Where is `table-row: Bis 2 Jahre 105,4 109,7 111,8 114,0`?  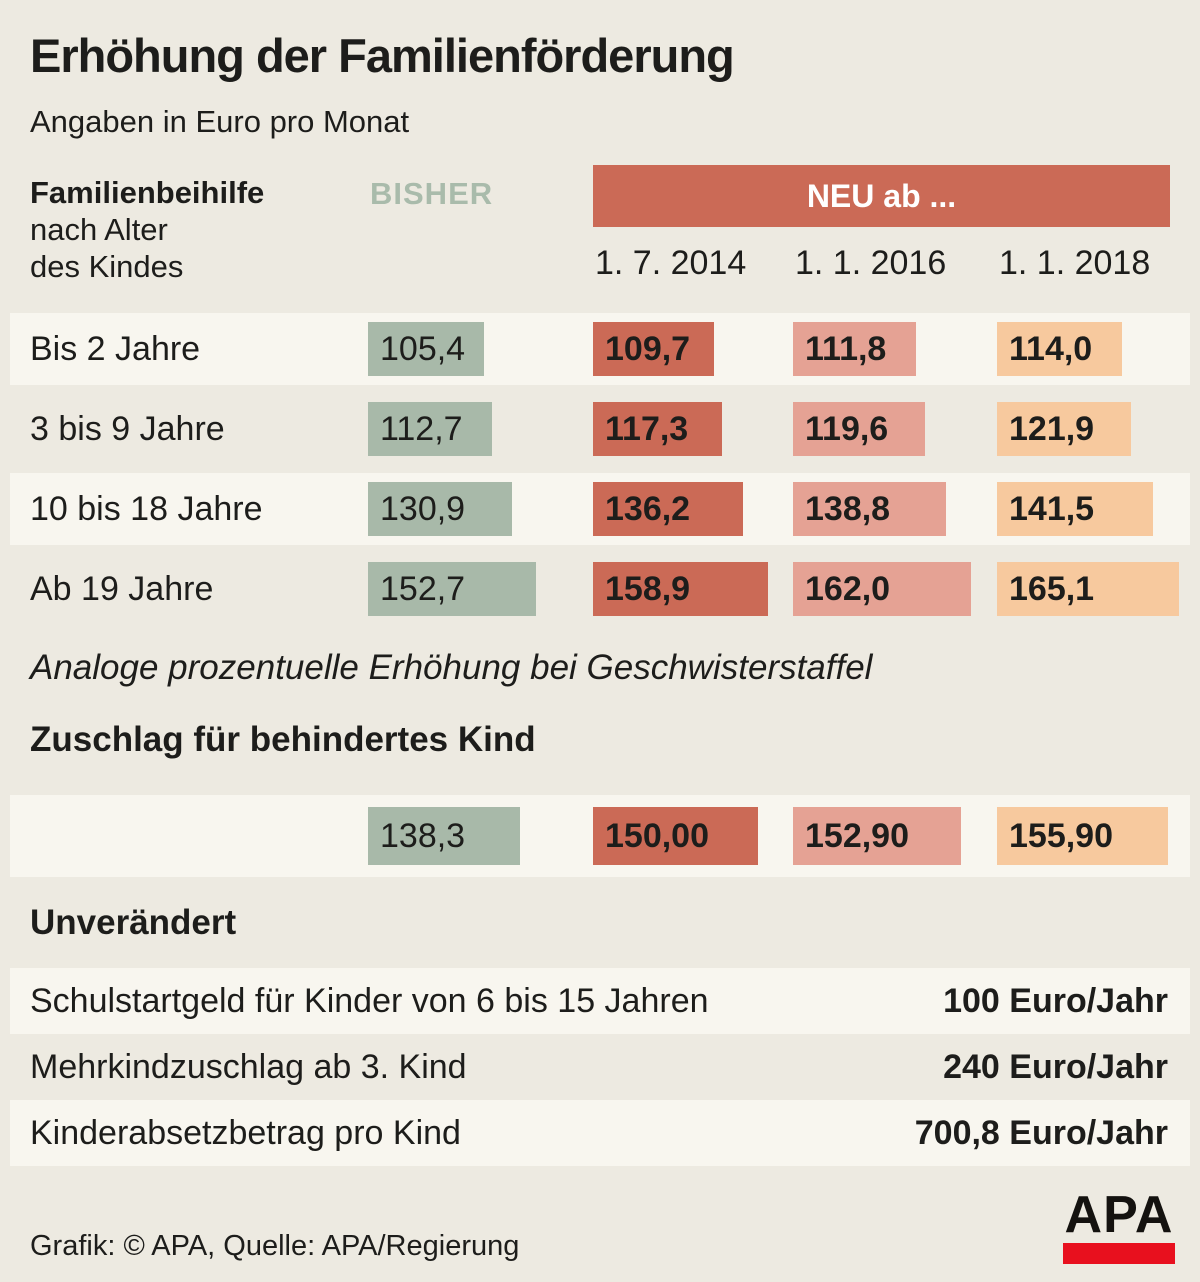
table-row: Bis 2 Jahre 105,4 109,7 111,8 114,0 is located at coordinates (600, 349).